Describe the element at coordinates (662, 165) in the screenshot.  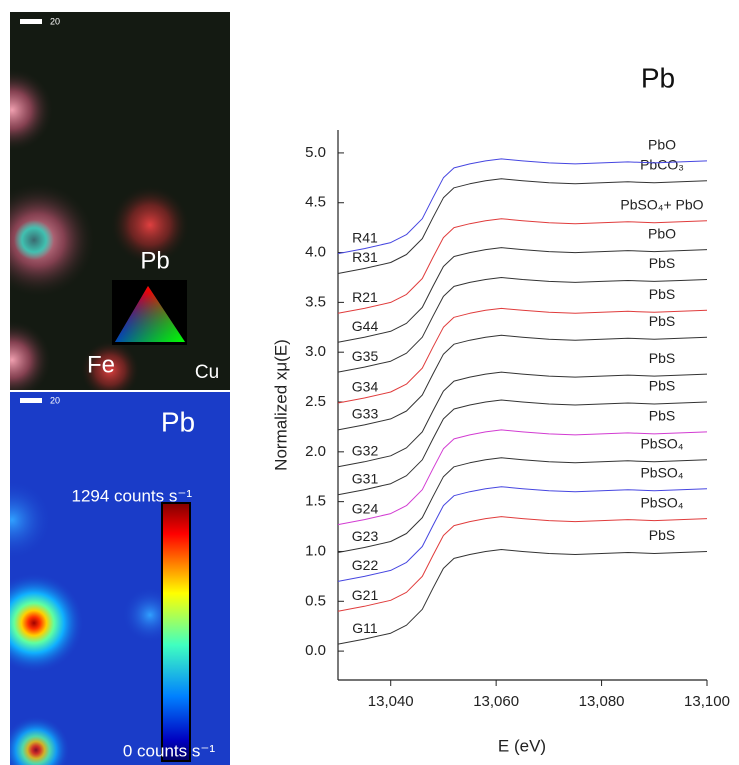
I see `series-label: PbCO₃` at that location.